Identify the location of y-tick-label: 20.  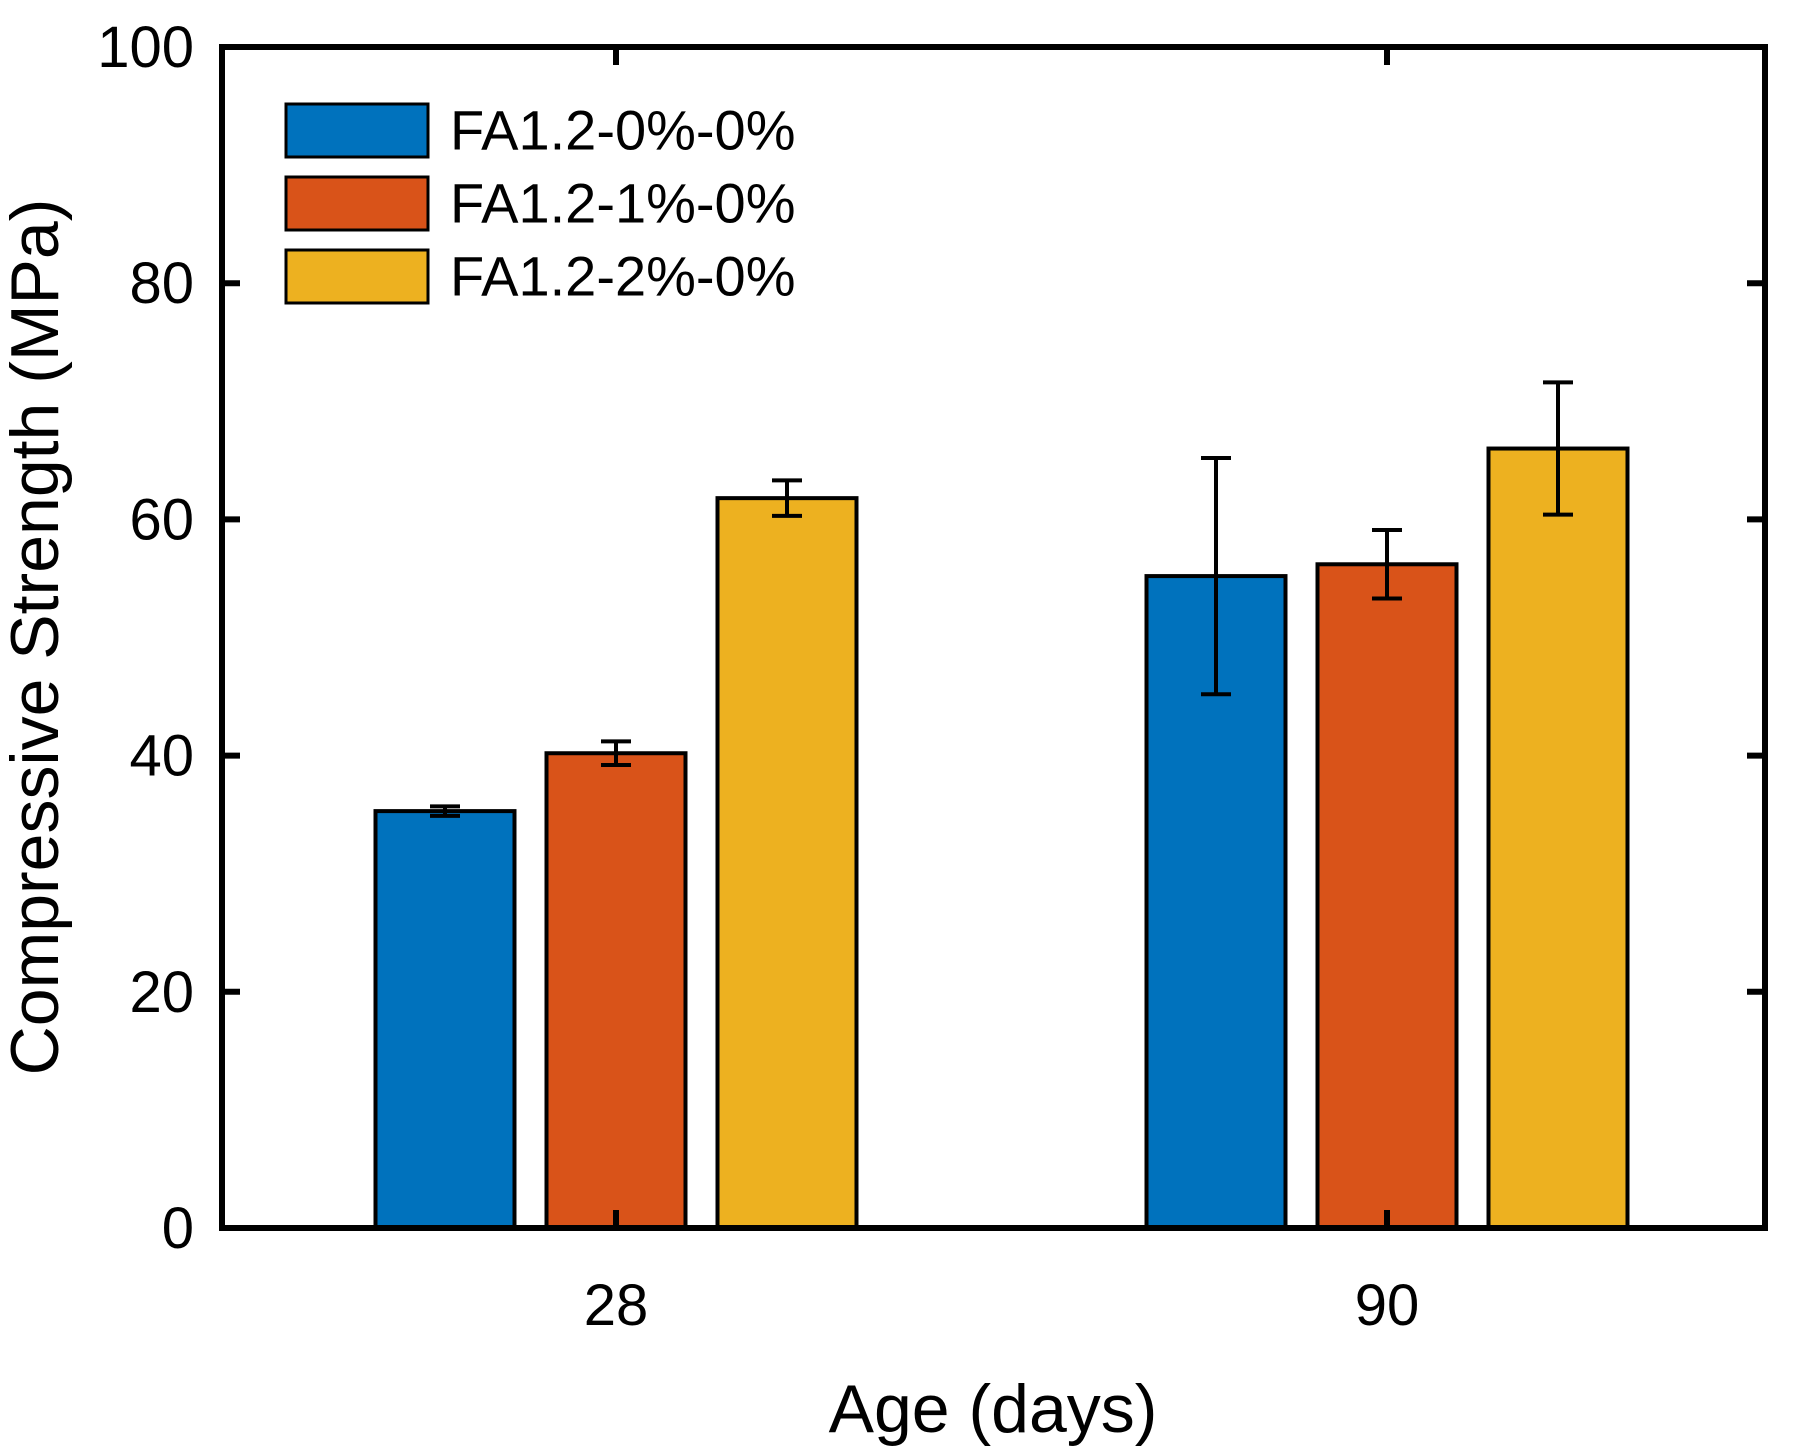
(161, 992).